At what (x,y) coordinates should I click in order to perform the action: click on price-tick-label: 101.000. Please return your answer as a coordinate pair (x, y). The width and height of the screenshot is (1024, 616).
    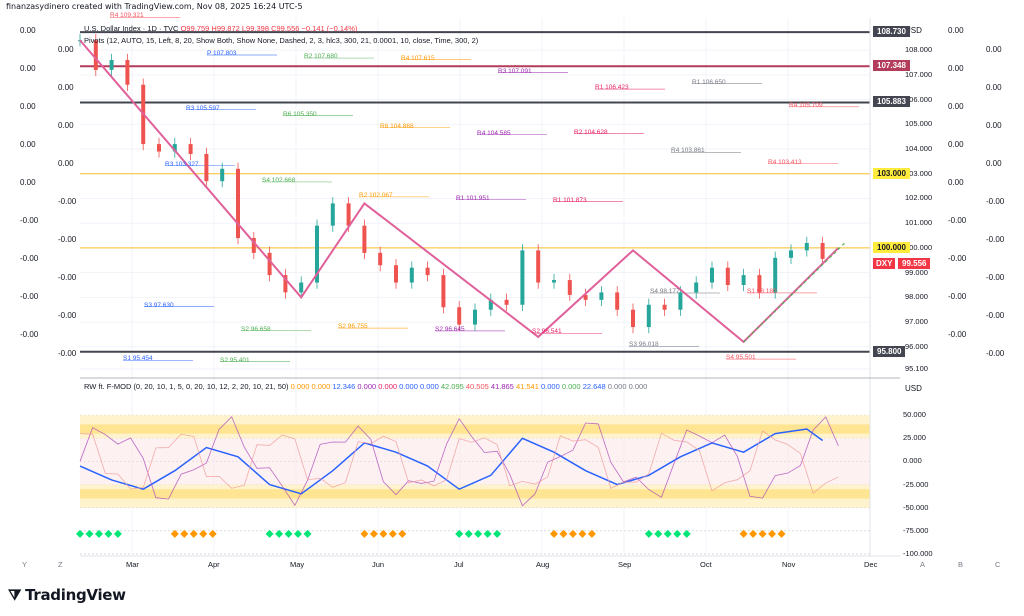
    Looking at the image, I should click on (919, 223).